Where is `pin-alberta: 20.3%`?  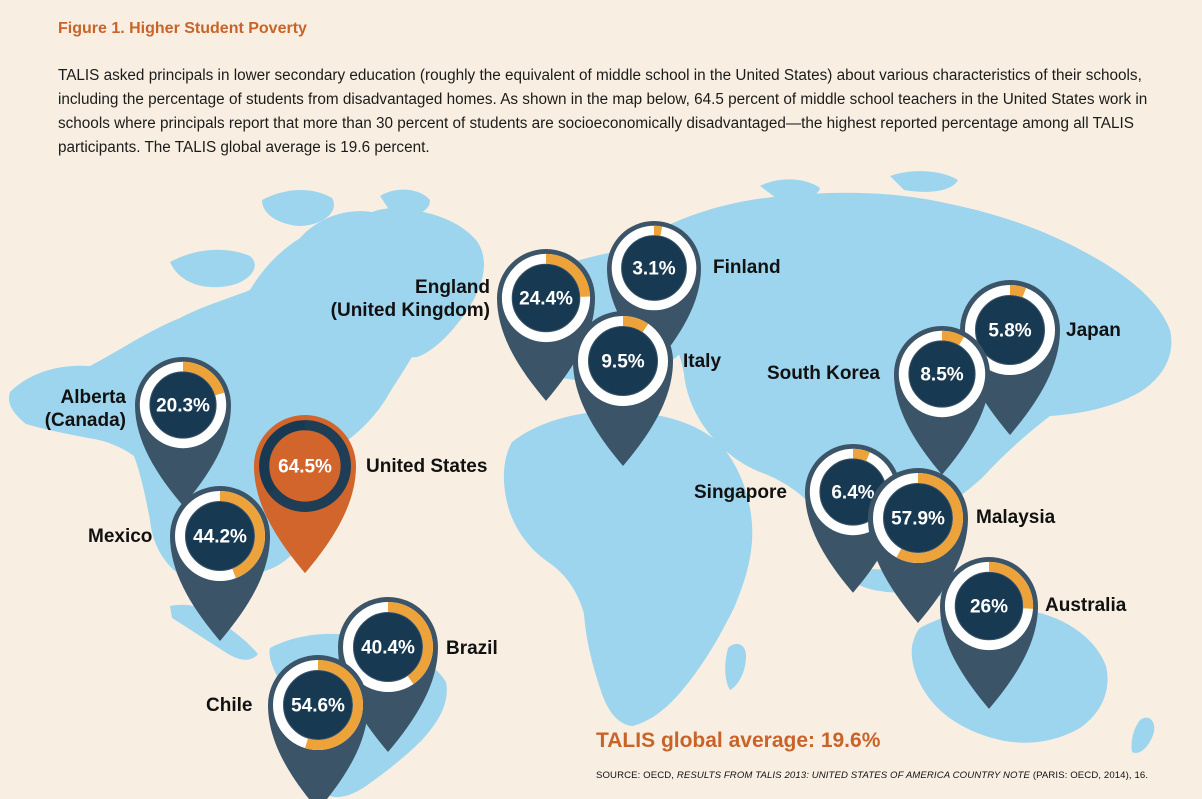 pin-alberta: 20.3% is located at coordinates (183, 431).